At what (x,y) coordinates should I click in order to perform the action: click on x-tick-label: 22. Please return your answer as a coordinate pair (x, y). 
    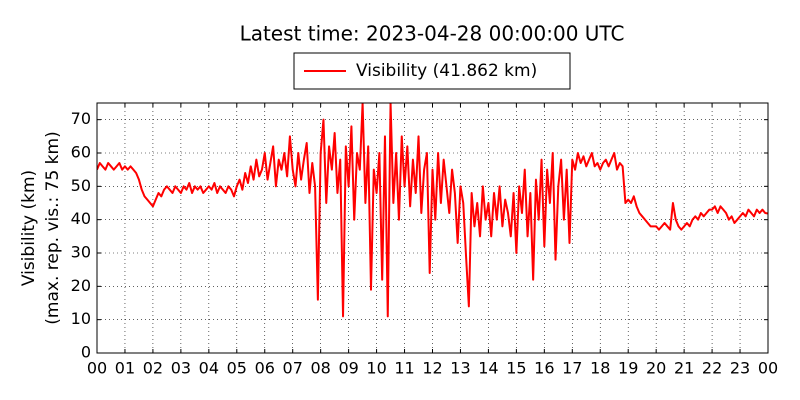
    Looking at the image, I should click on (712, 368).